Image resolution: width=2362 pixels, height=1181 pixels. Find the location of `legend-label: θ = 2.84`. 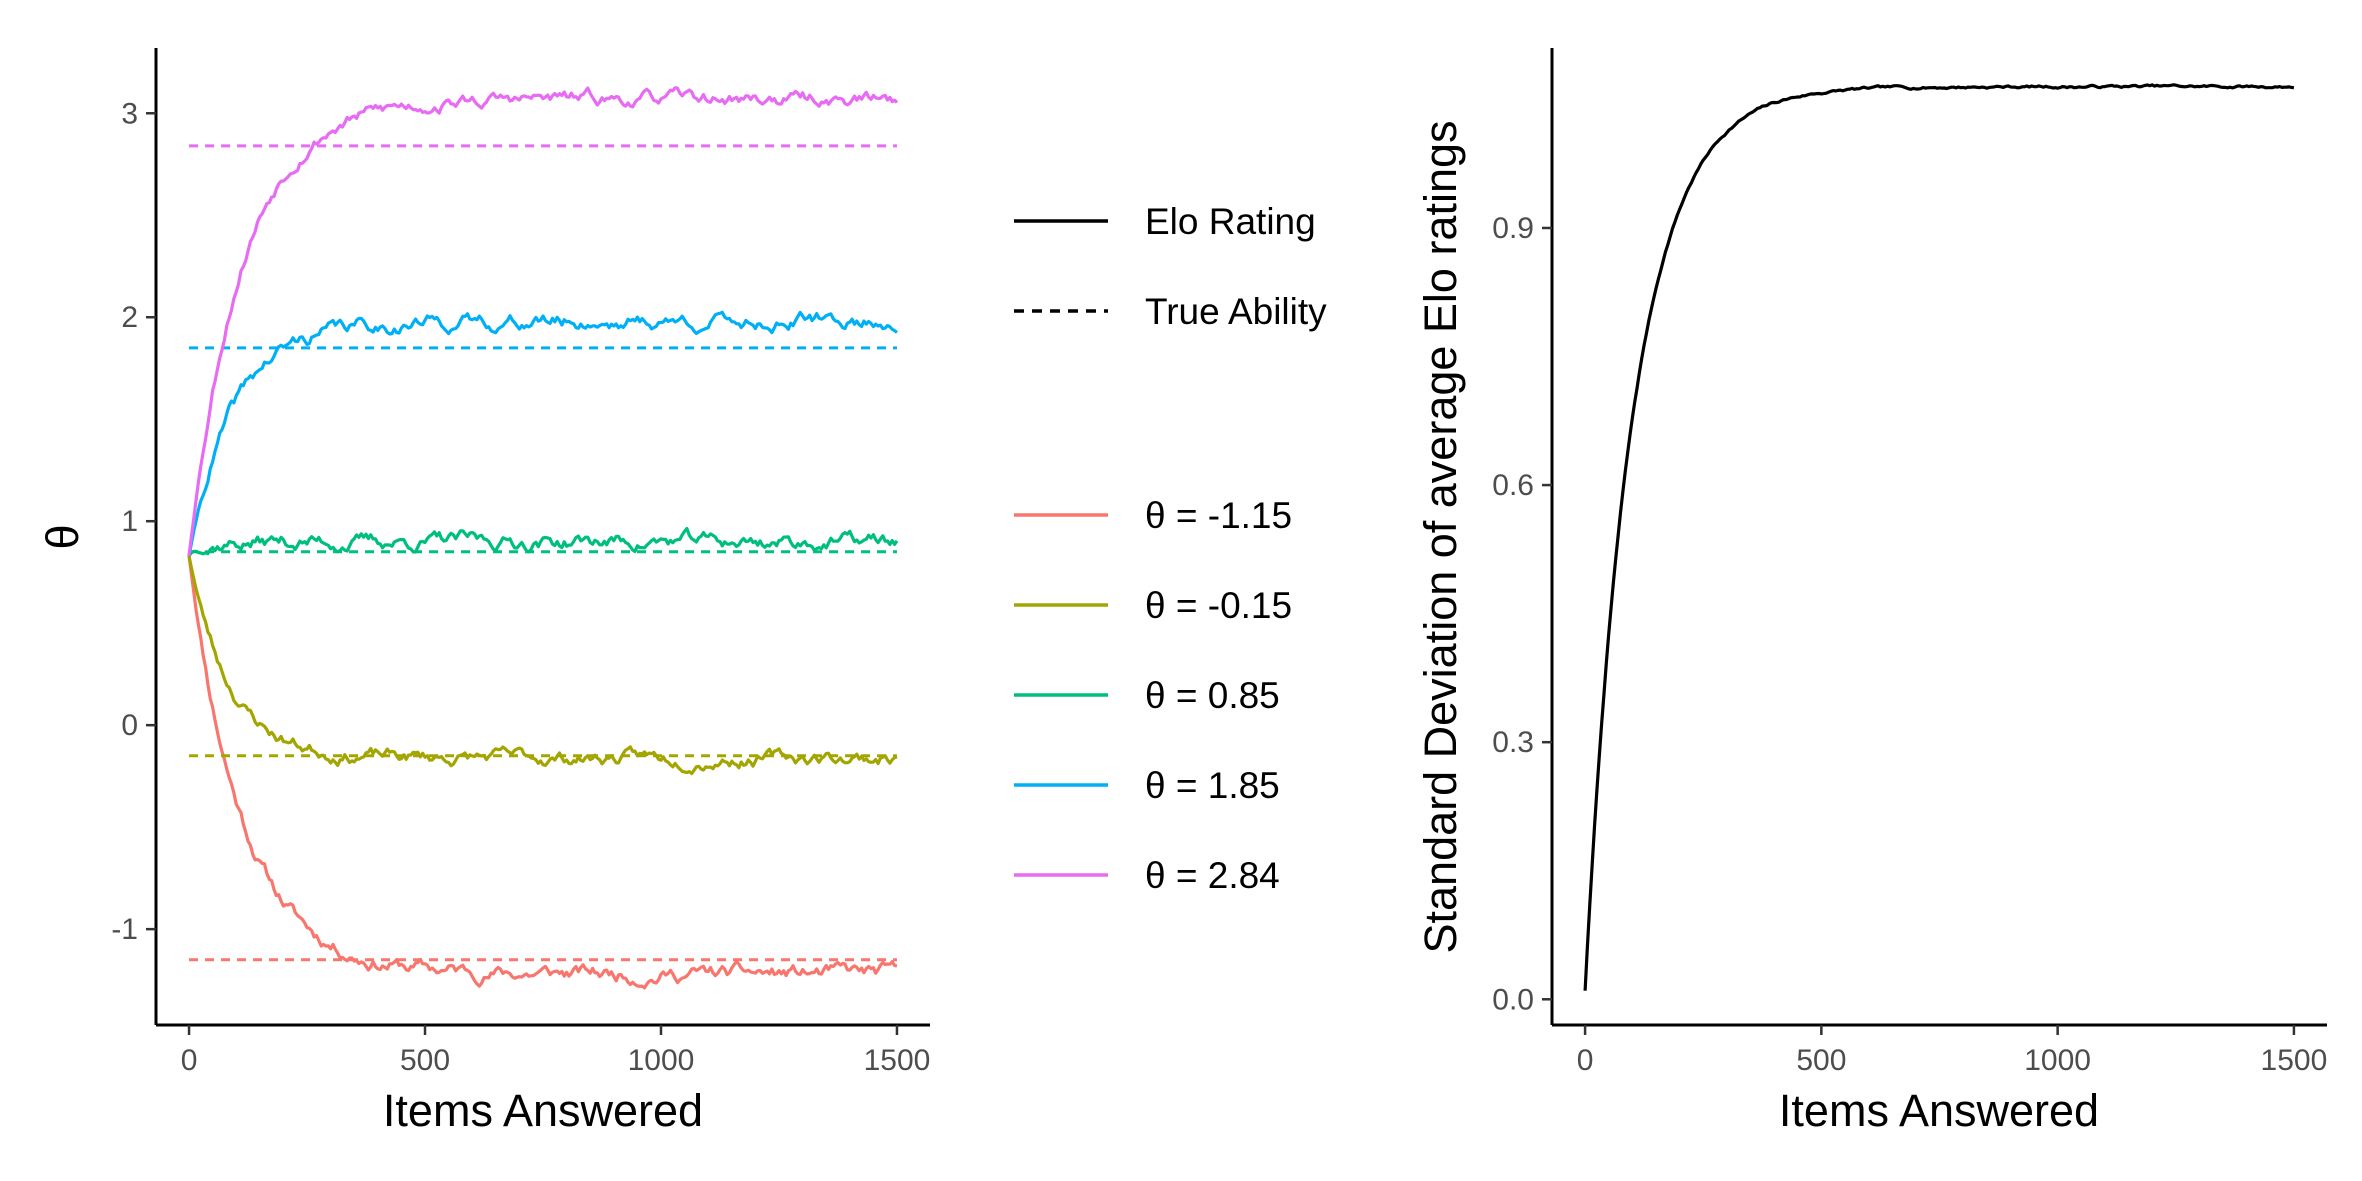

legend-label: θ = 2.84 is located at coordinates (1212, 875).